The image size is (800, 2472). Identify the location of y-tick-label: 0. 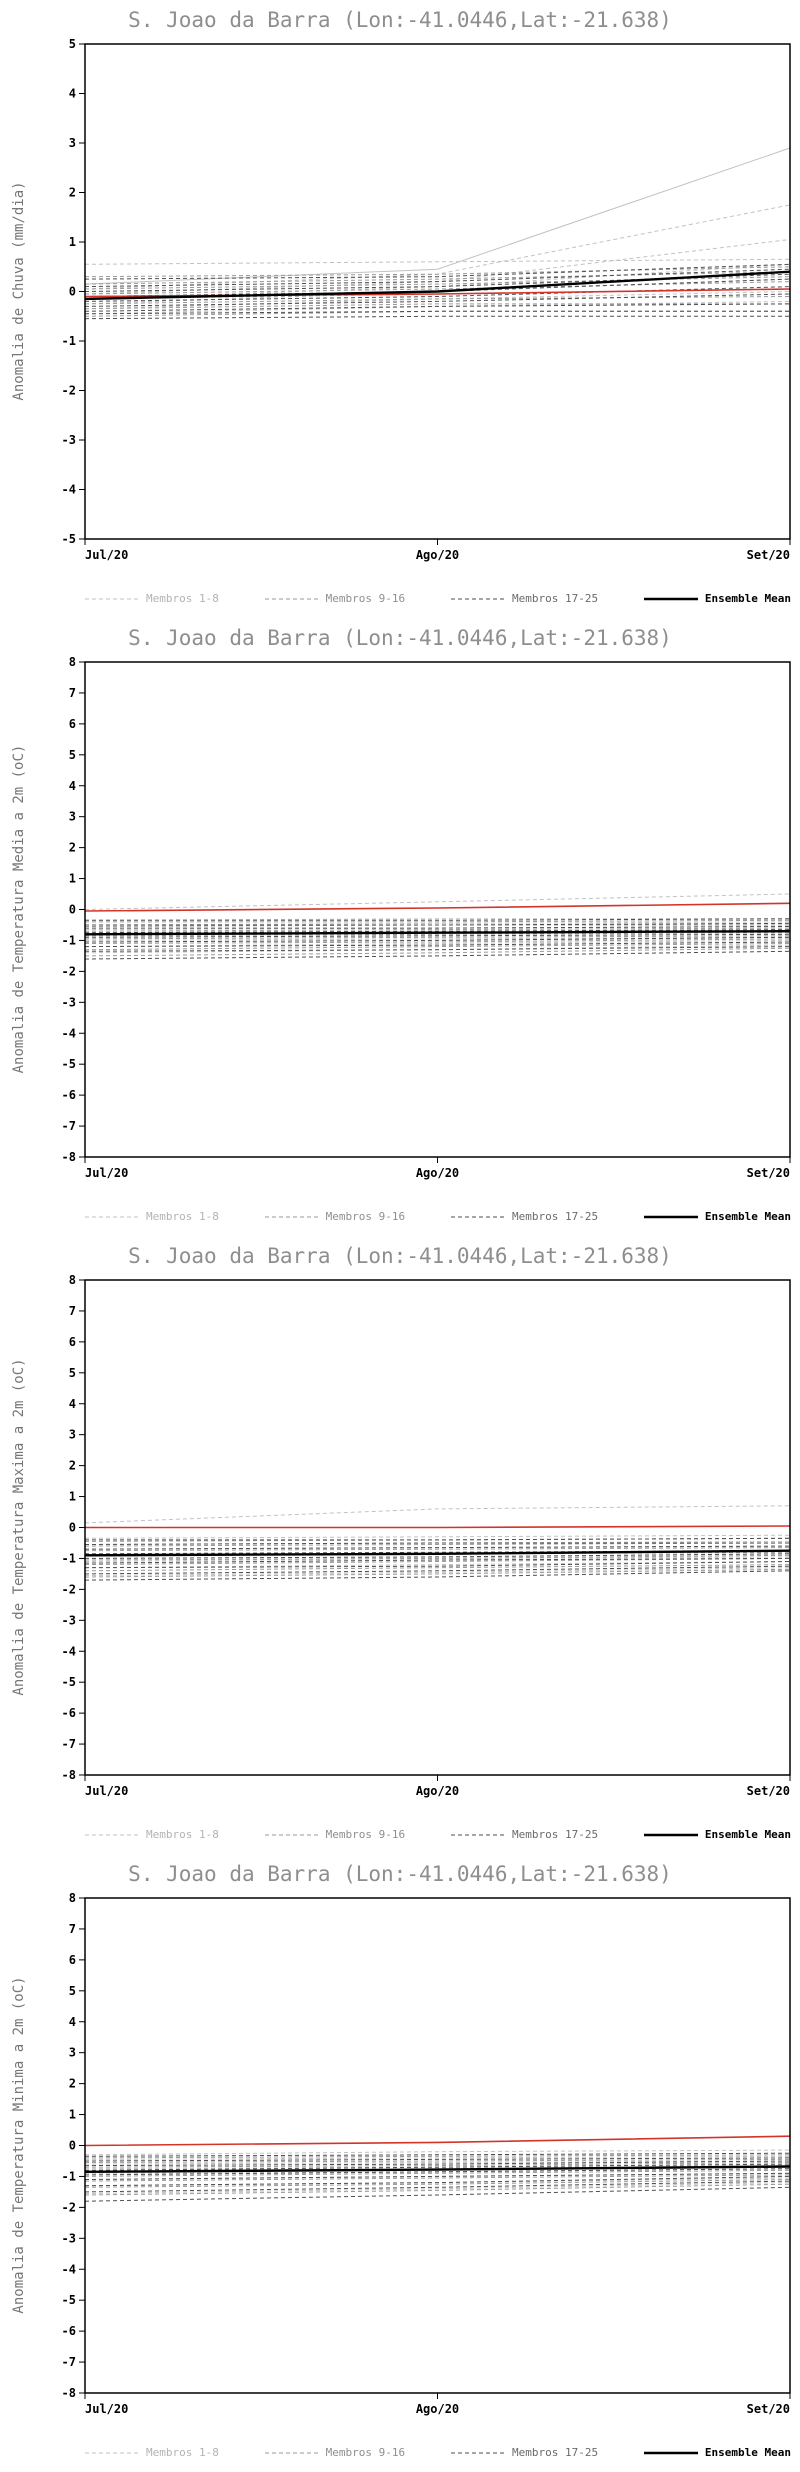
(72, 1528).